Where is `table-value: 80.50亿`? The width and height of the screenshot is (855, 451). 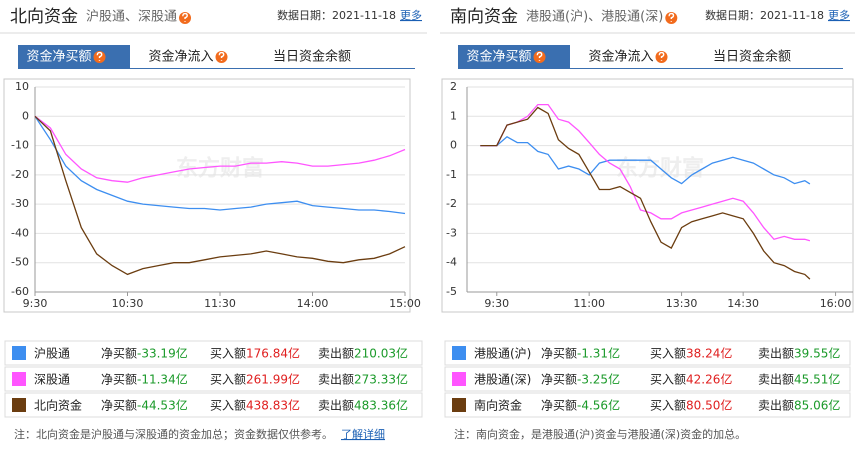
table-value: 80.50亿 is located at coordinates (709, 405).